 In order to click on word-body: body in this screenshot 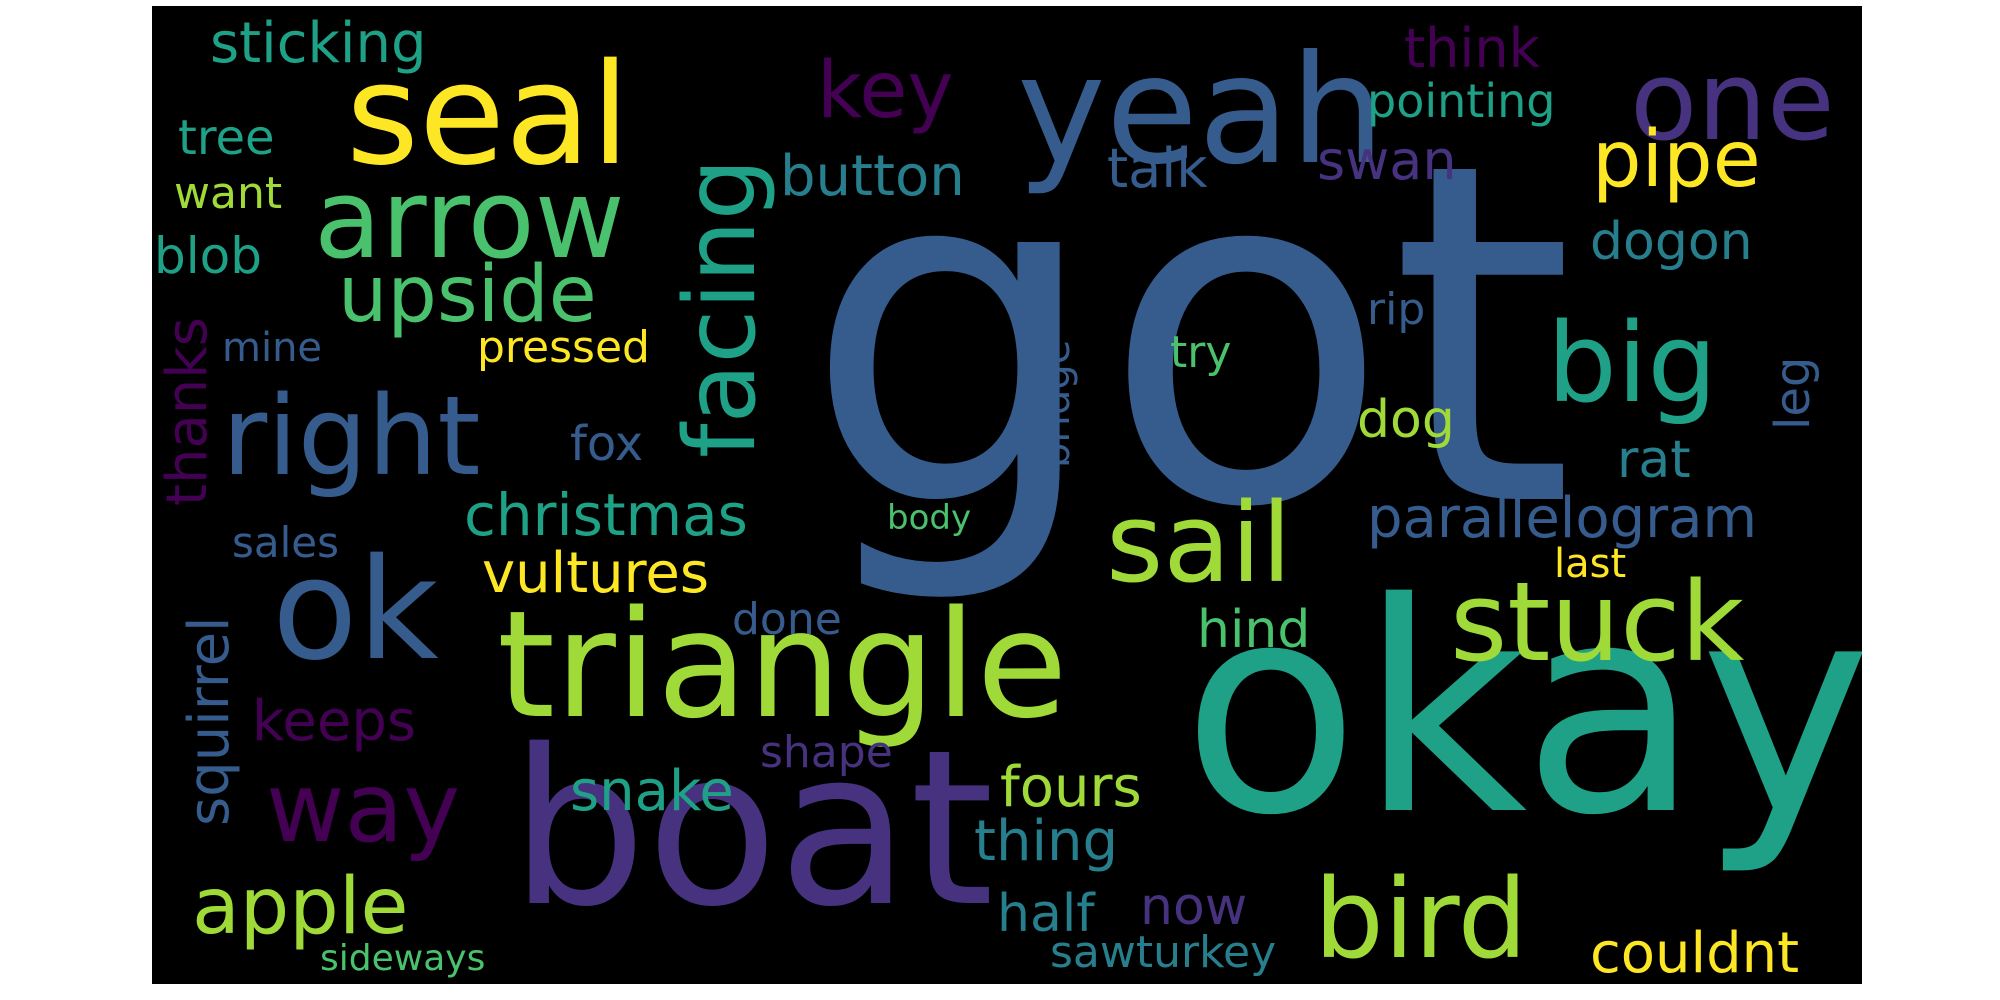, I will do `click(929, 518)`.